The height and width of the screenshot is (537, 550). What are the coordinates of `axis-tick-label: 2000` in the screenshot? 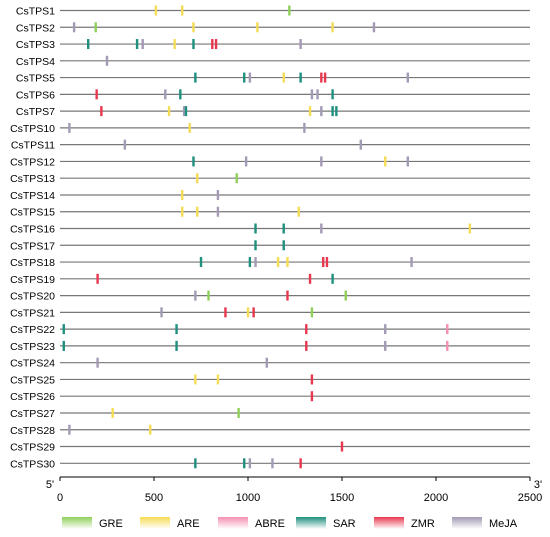 It's located at (436, 498).